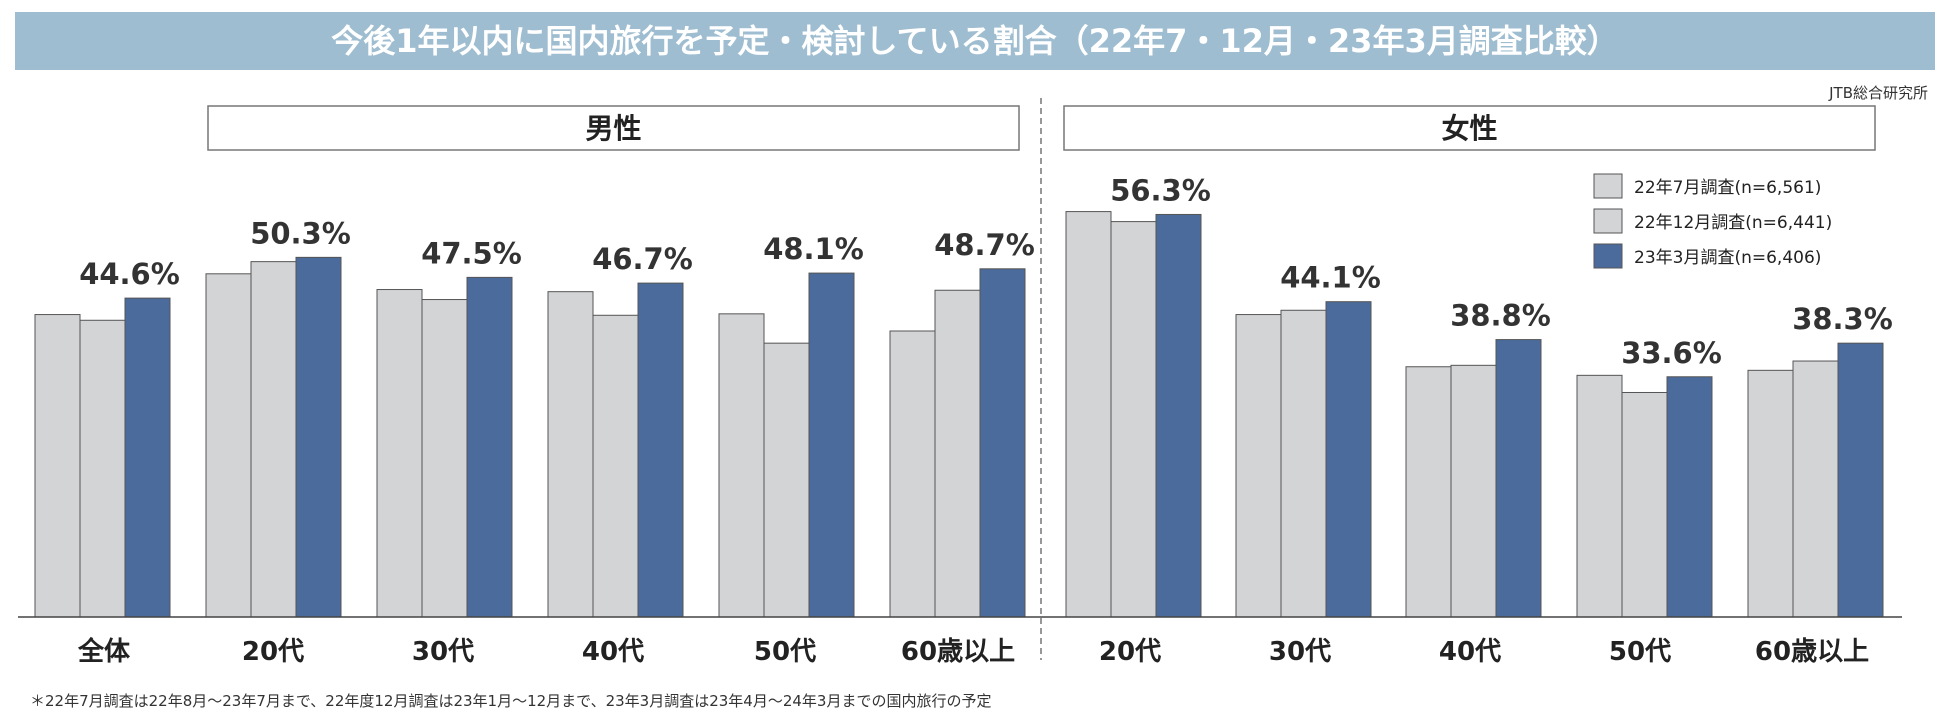 Image resolution: width=1950 pixels, height=726 pixels. Describe the element at coordinates (1727, 258) in the screenshot. I see `legend-label: 23年3月調査(n=6,406)` at that location.